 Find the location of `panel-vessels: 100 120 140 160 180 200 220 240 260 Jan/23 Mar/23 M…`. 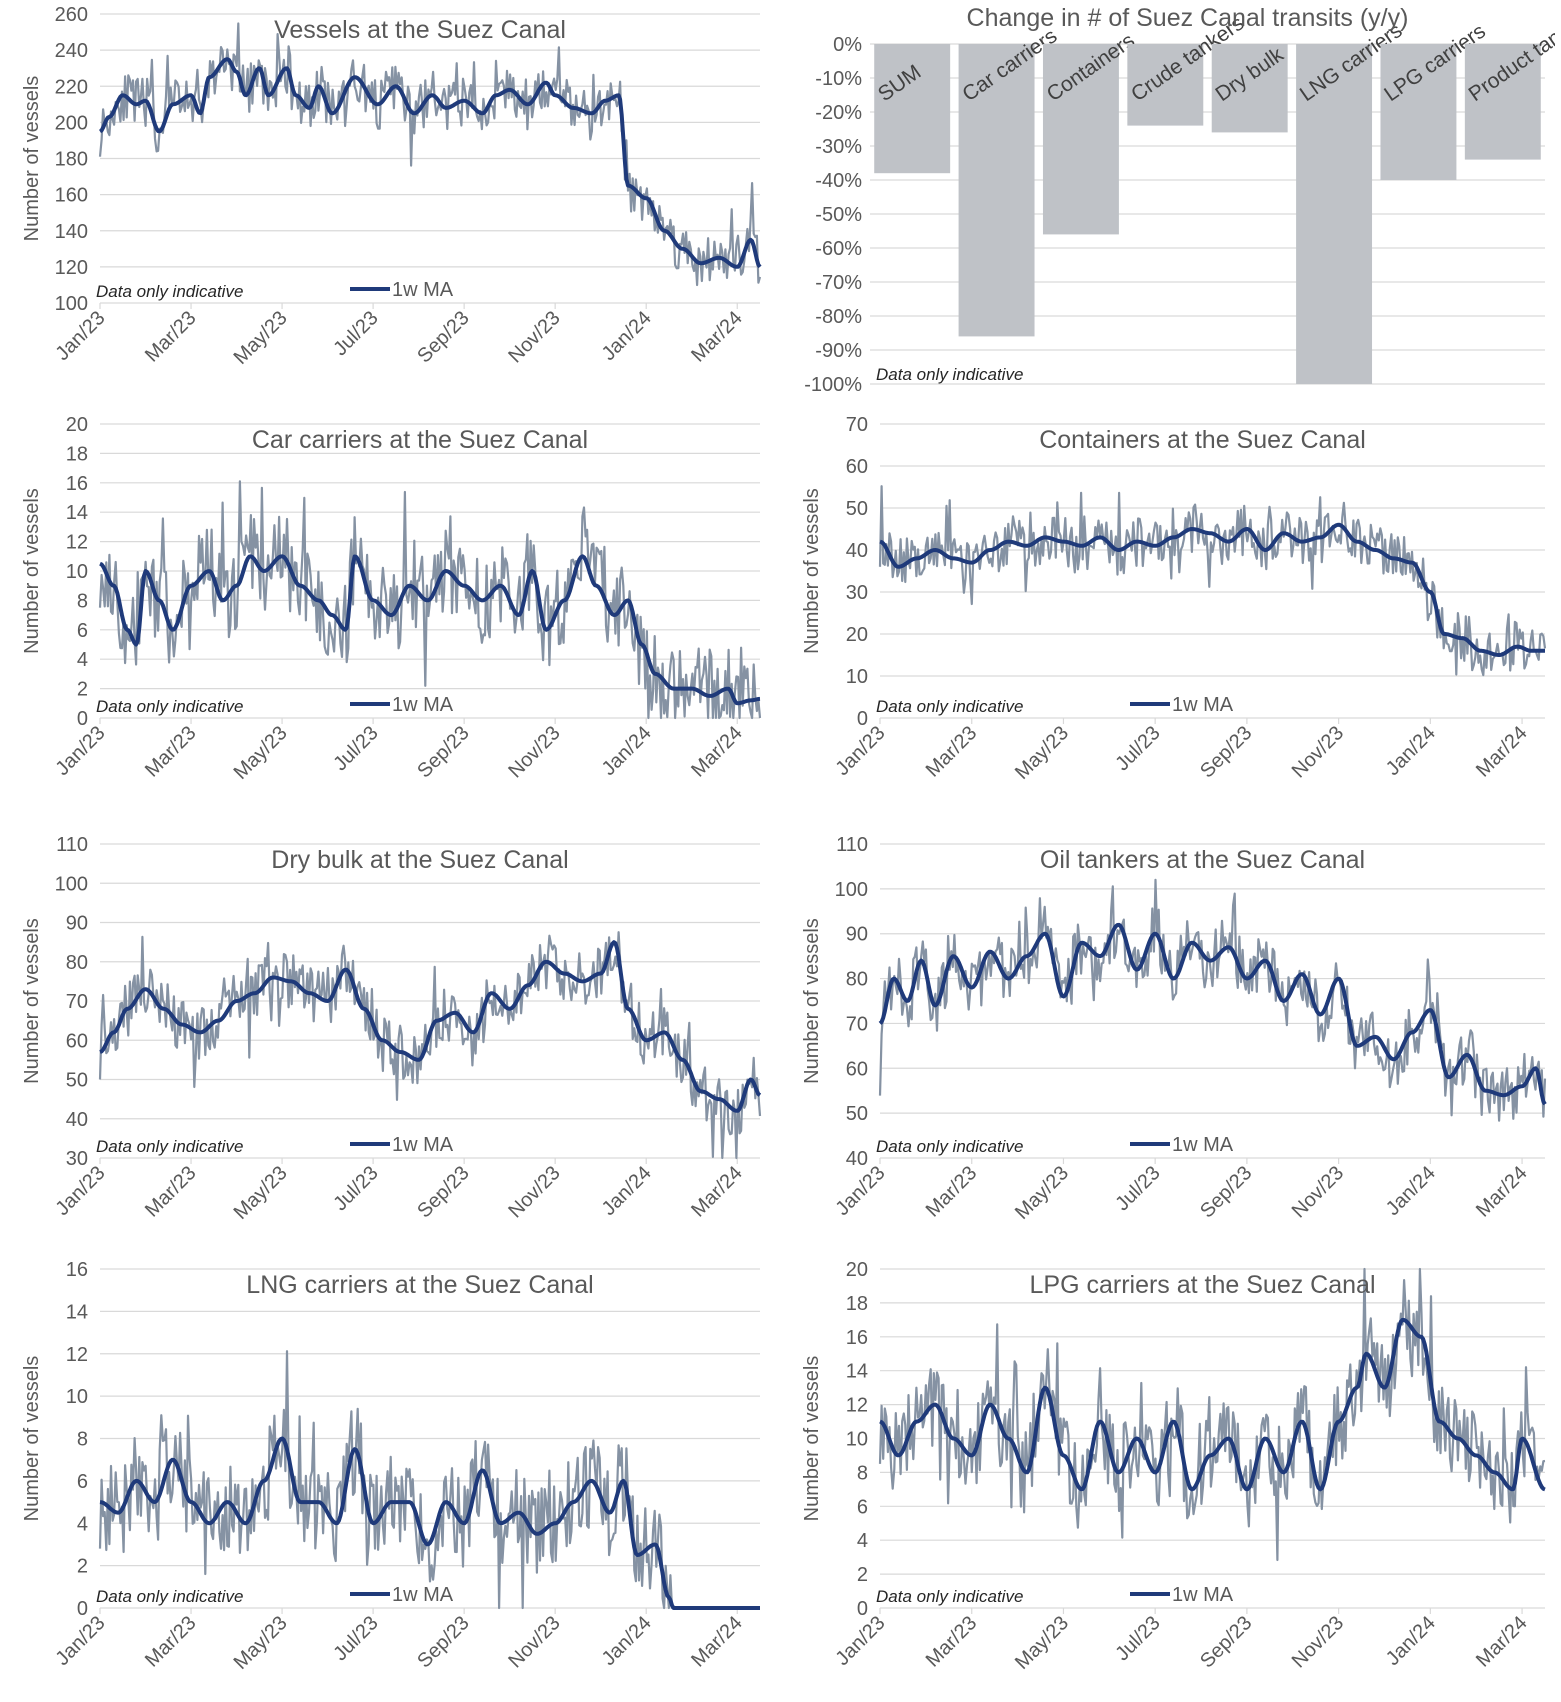

panel-vessels: 100 120 140 160 180 200 220 240 260 Jan/23 Mar/23 M… is located at coordinates (385, 197).